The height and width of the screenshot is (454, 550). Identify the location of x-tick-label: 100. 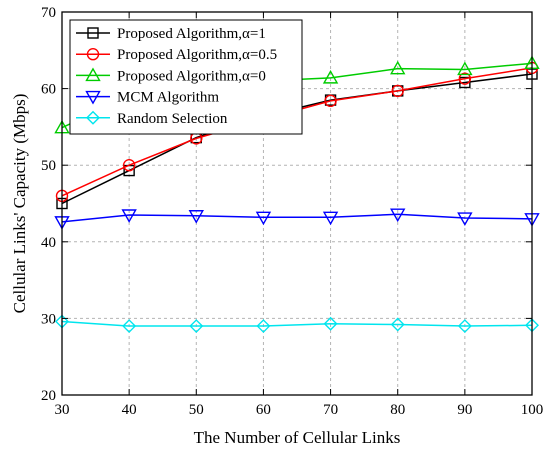
(532, 410).